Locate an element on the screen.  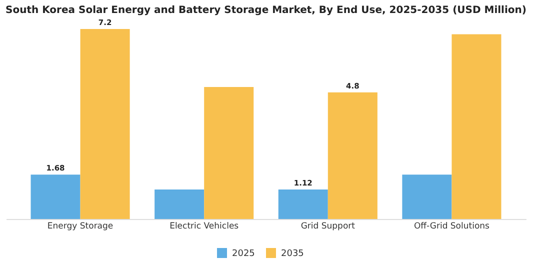
x-tick-label: Energy Storage is located at coordinates (80, 227).